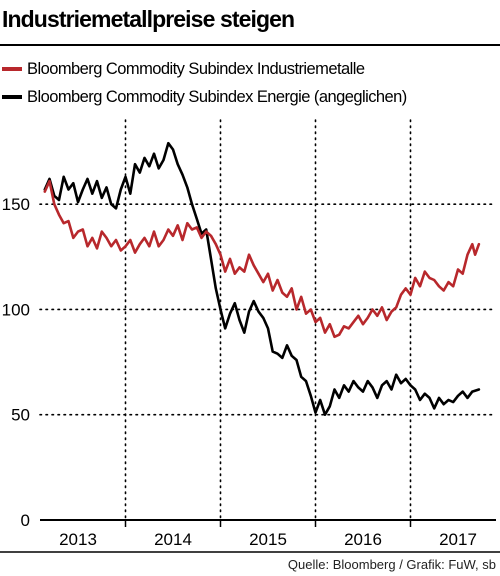 The image size is (500, 576). Describe the element at coordinates (458, 539) in the screenshot. I see `x-tick-label-2017: 2017` at that location.